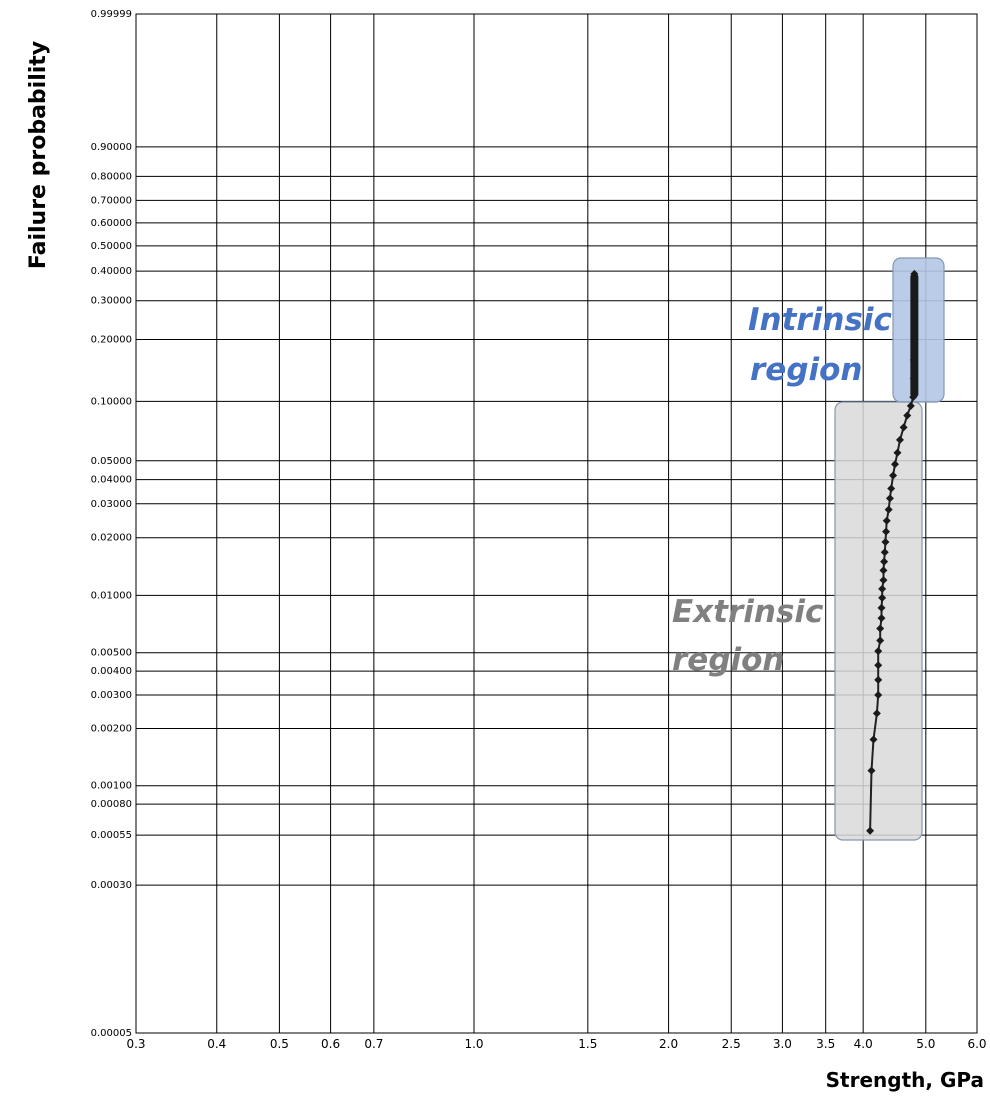 The width and height of the screenshot is (990, 1099). What do you see at coordinates (111, 301) in the screenshot?
I see `y-tick-label: 0.30000` at bounding box center [111, 301].